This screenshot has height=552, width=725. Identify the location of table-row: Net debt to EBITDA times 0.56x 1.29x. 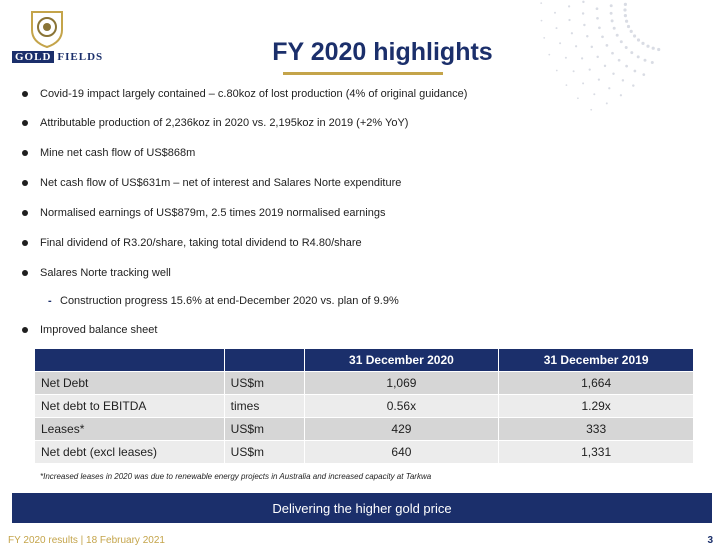
(364, 406).